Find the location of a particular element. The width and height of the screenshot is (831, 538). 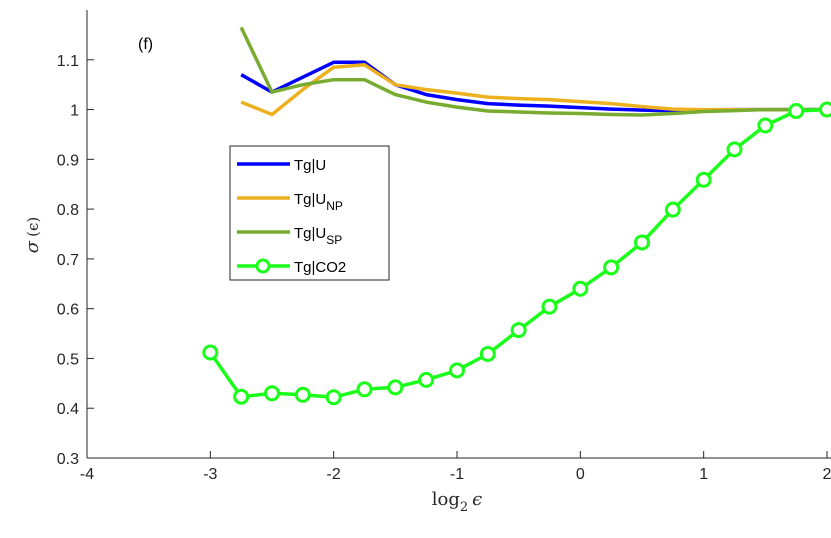

y-tick-label: 0.7 is located at coordinates (68, 260).